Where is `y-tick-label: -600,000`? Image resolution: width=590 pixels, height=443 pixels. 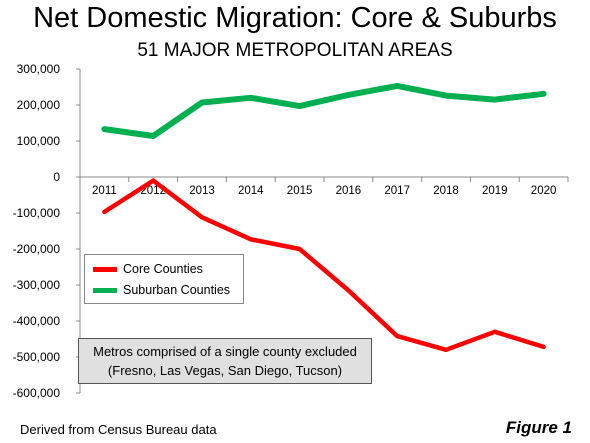
y-tick-label: -600,000 is located at coordinates (37, 393).